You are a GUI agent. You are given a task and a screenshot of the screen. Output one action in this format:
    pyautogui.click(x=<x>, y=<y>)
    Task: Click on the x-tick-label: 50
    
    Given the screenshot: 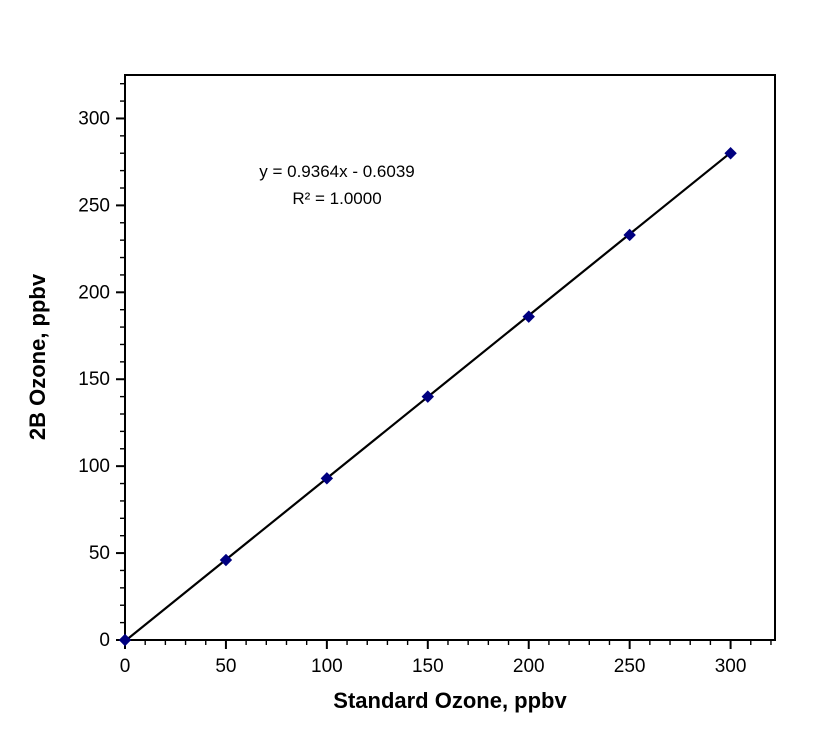 What is the action you would take?
    pyautogui.click(x=225, y=666)
    